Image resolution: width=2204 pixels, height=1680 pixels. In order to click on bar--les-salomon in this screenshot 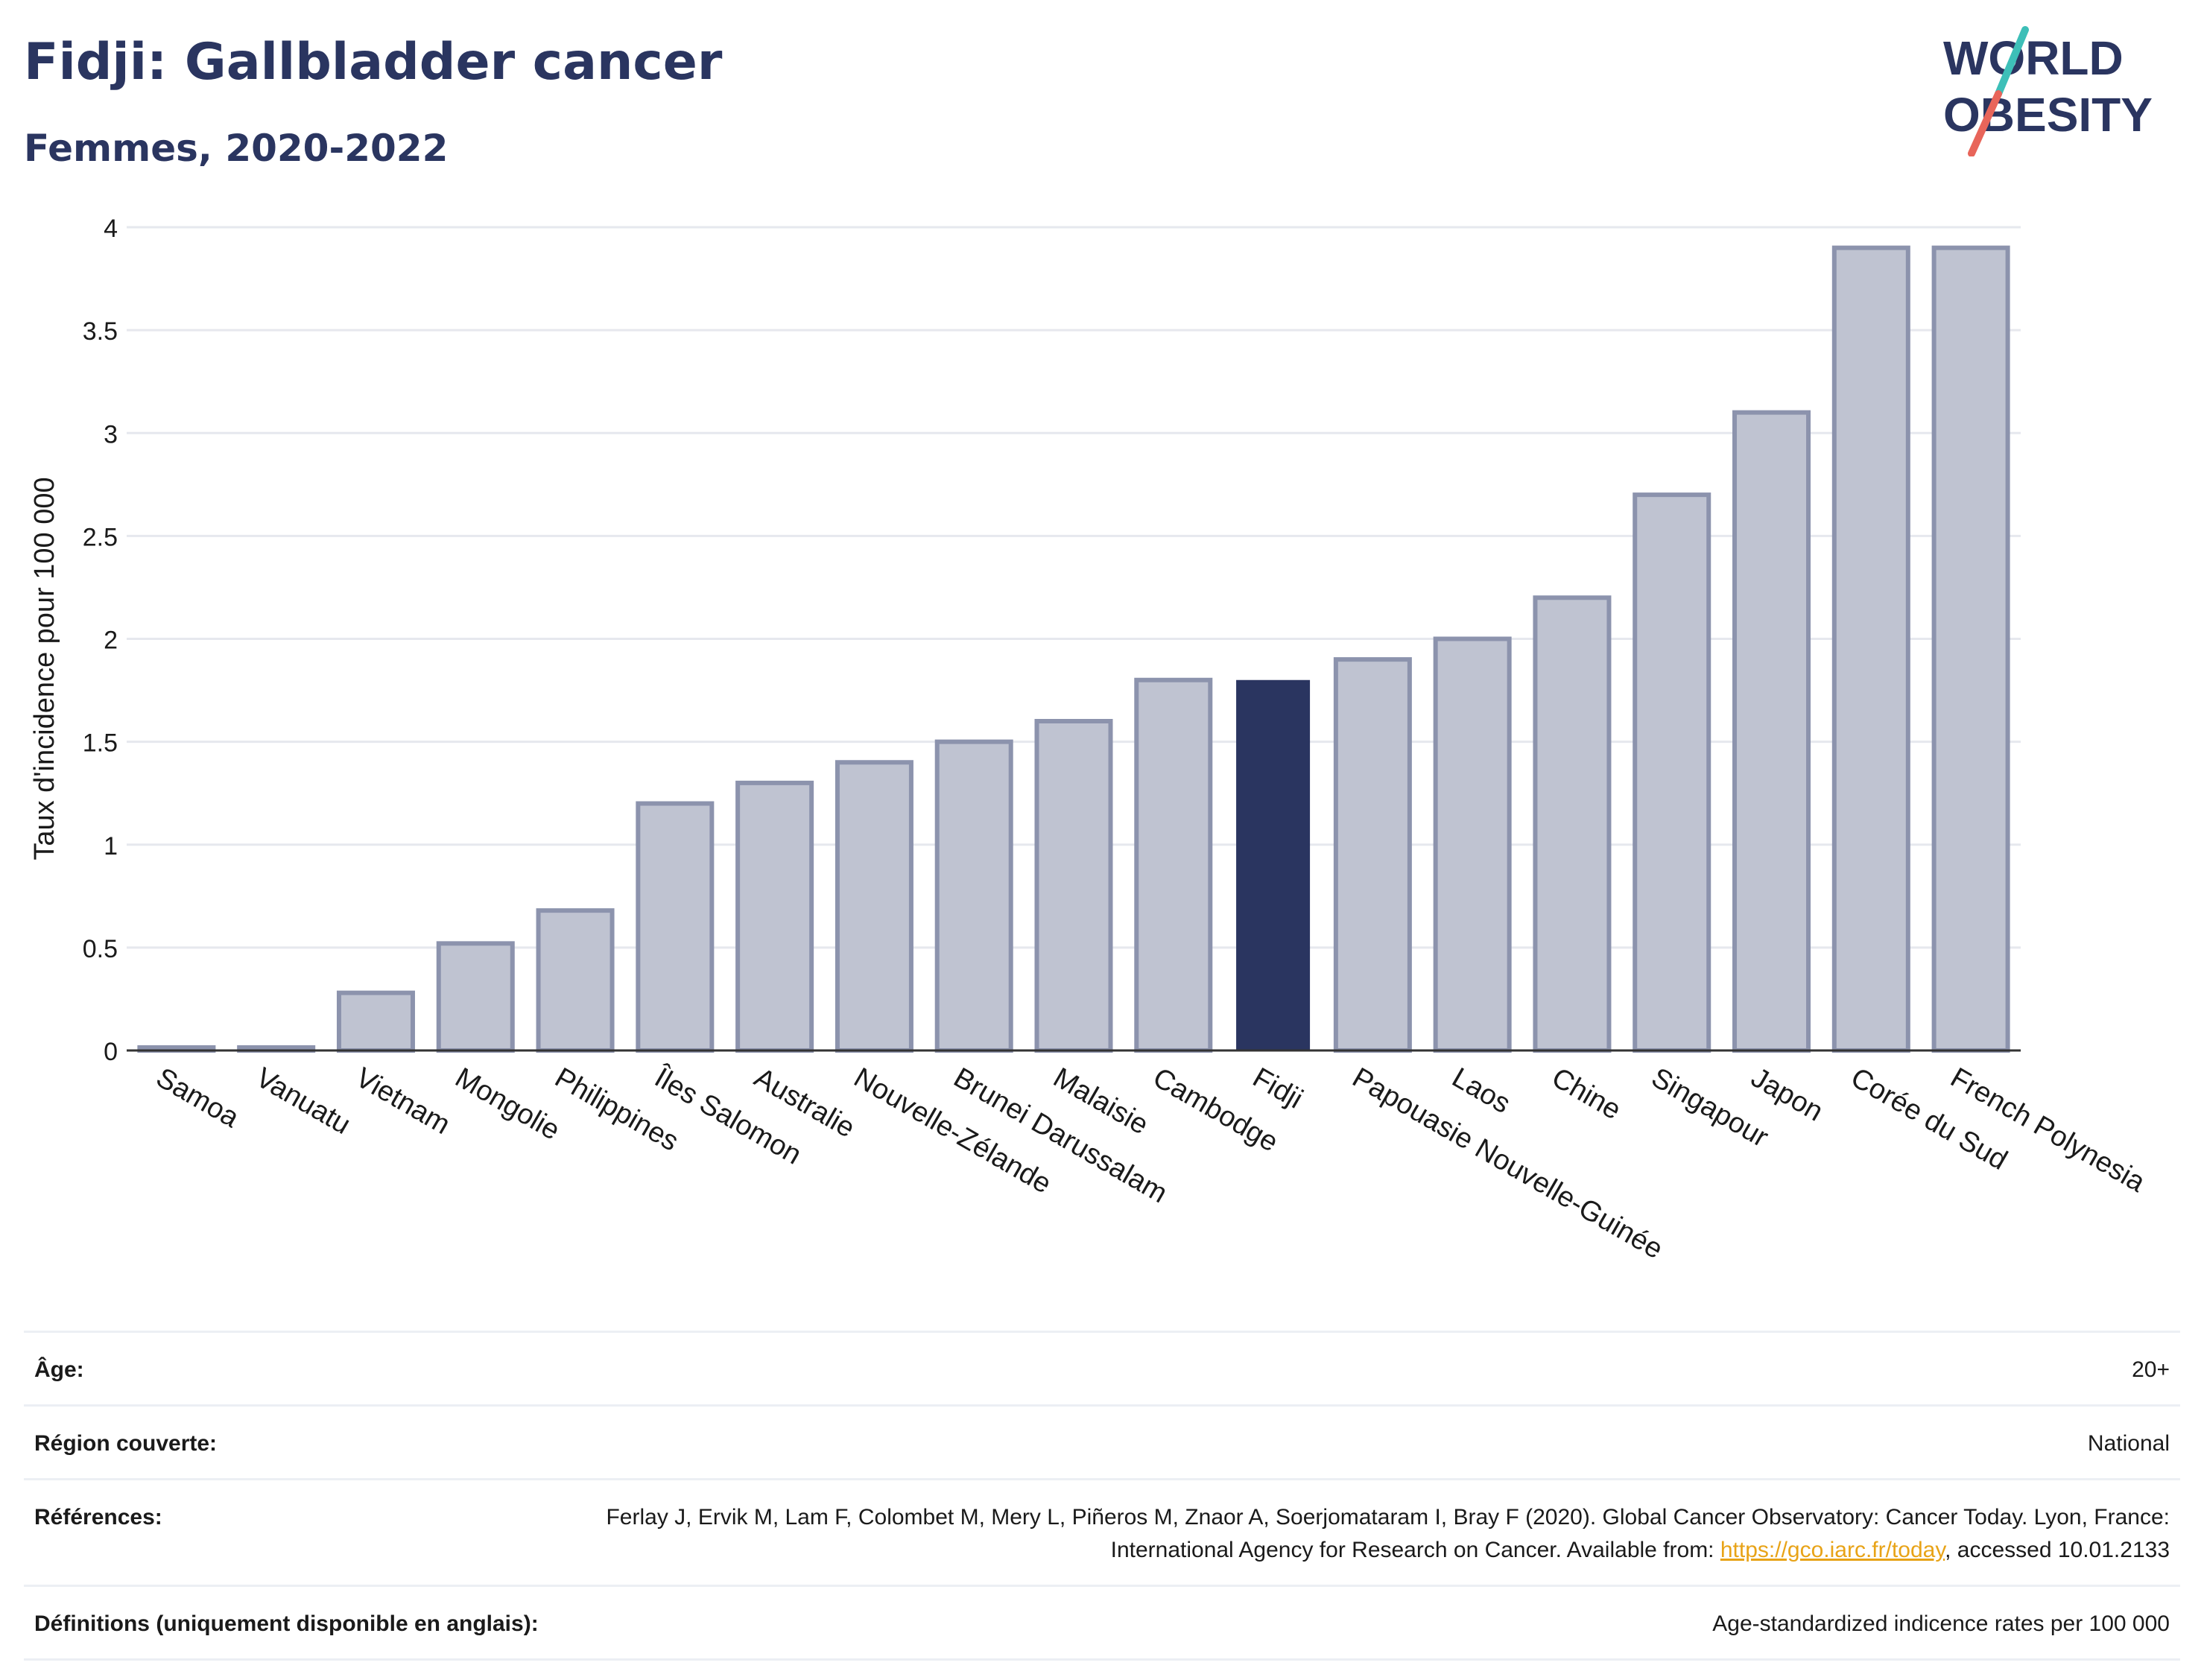, I will do `click(675, 927)`.